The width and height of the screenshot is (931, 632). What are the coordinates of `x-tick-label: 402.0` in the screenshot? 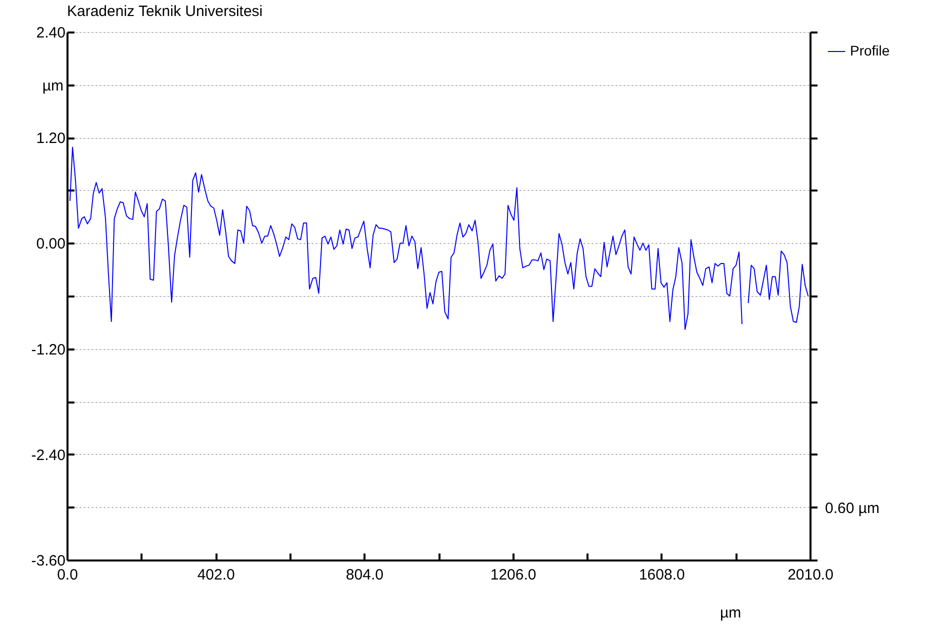 It's located at (216, 575).